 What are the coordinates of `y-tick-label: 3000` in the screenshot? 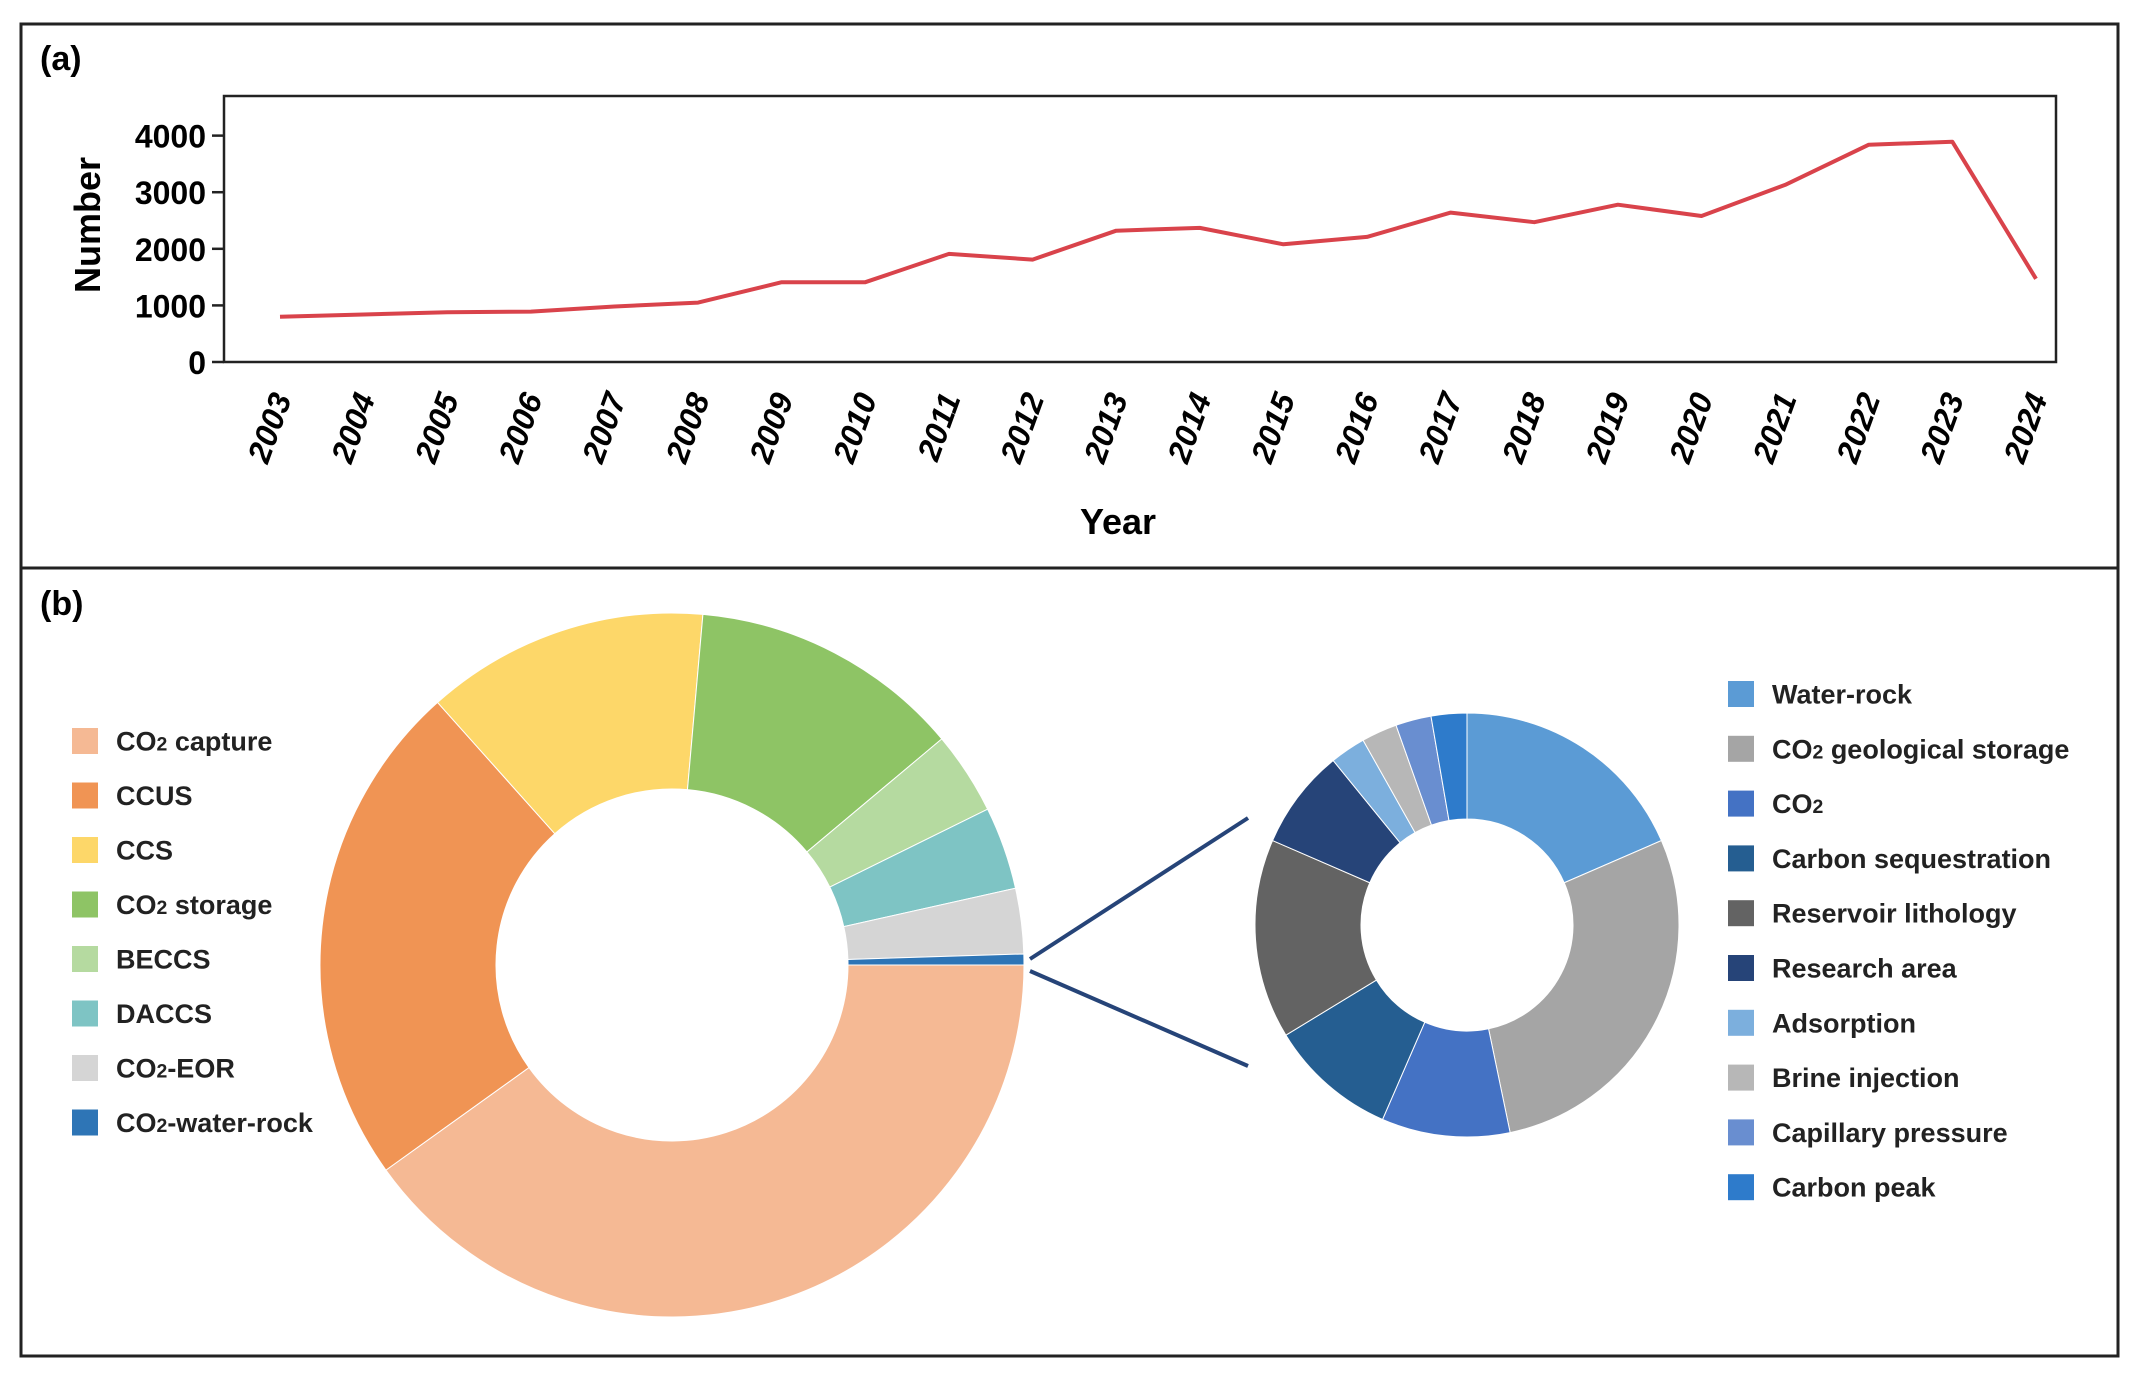 It's located at (170, 193).